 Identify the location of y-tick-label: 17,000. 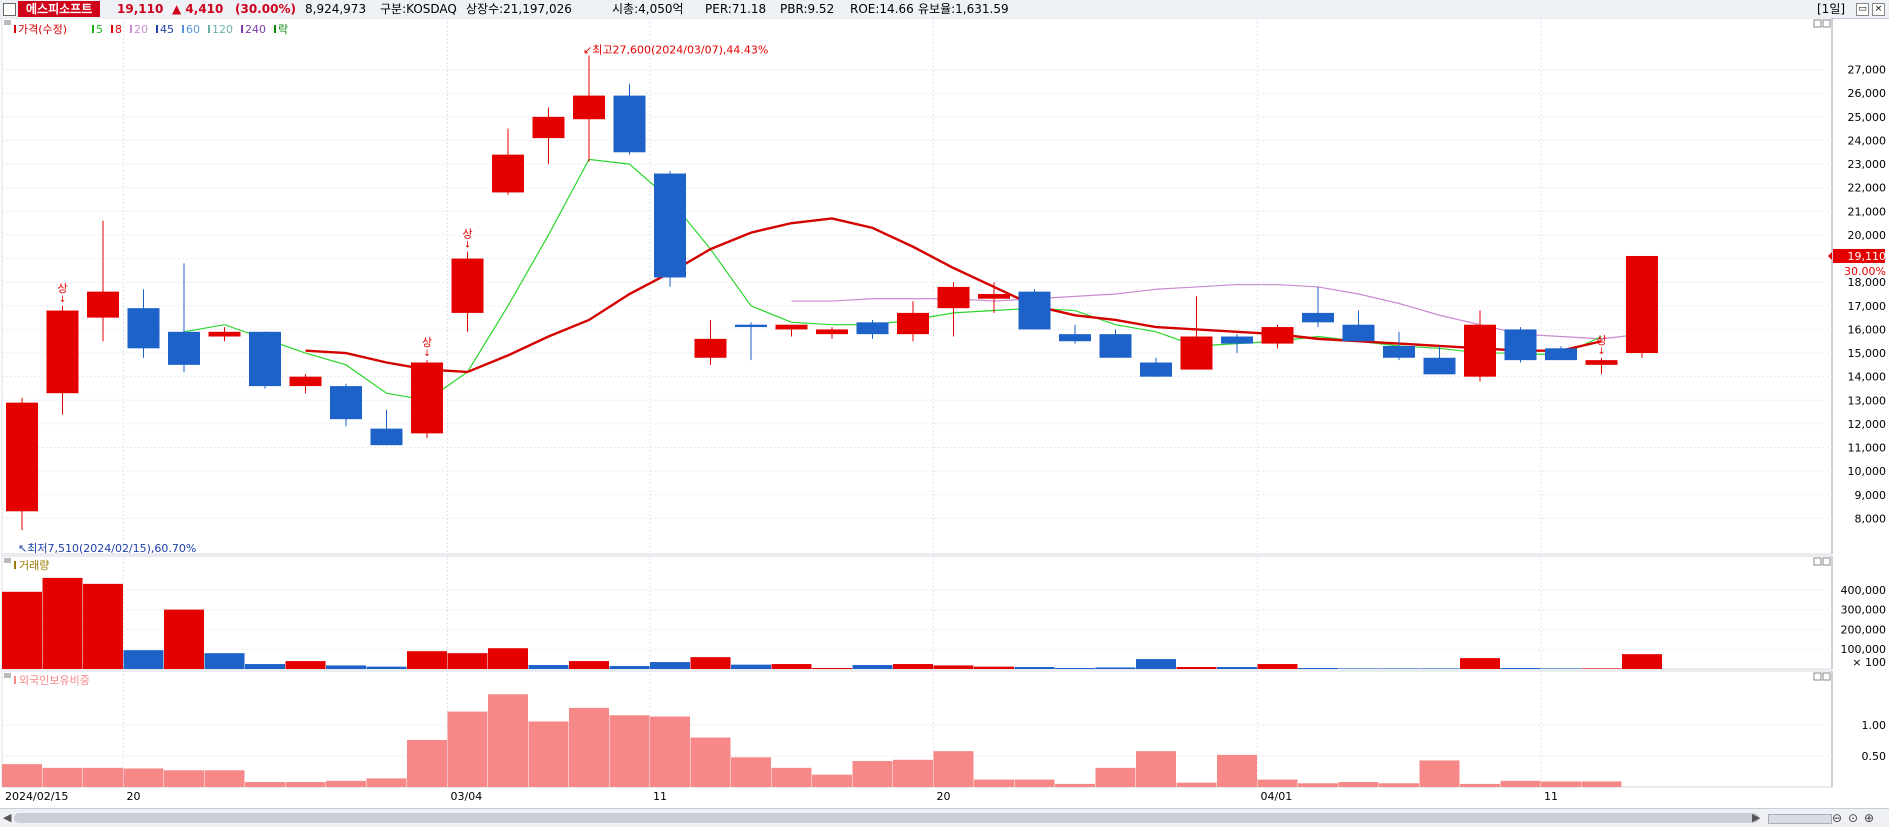
(1867, 306).